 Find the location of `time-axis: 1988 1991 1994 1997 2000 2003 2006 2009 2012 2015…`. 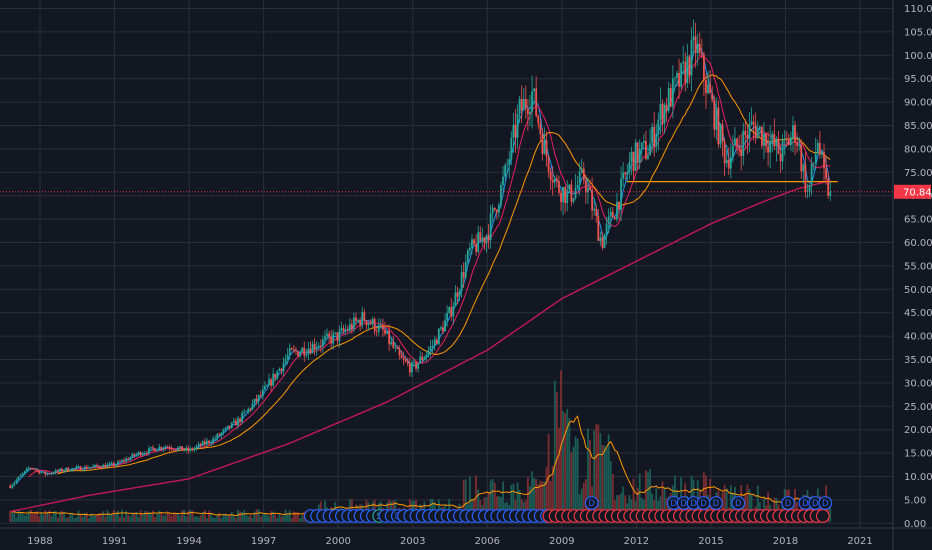

time-axis: 1988 1991 1994 1997 2000 2003 2006 2009 2012 2015… is located at coordinates (450, 541).